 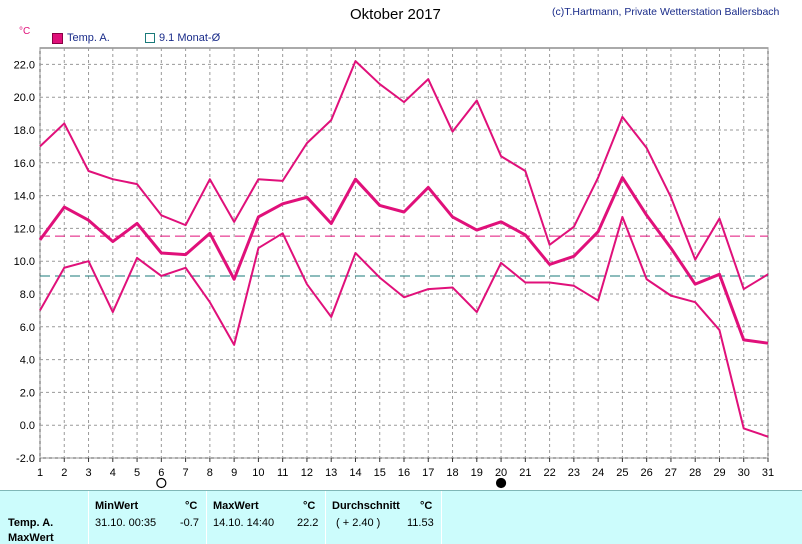 I want to click on x-tick-label: 8, so click(x=210, y=473).